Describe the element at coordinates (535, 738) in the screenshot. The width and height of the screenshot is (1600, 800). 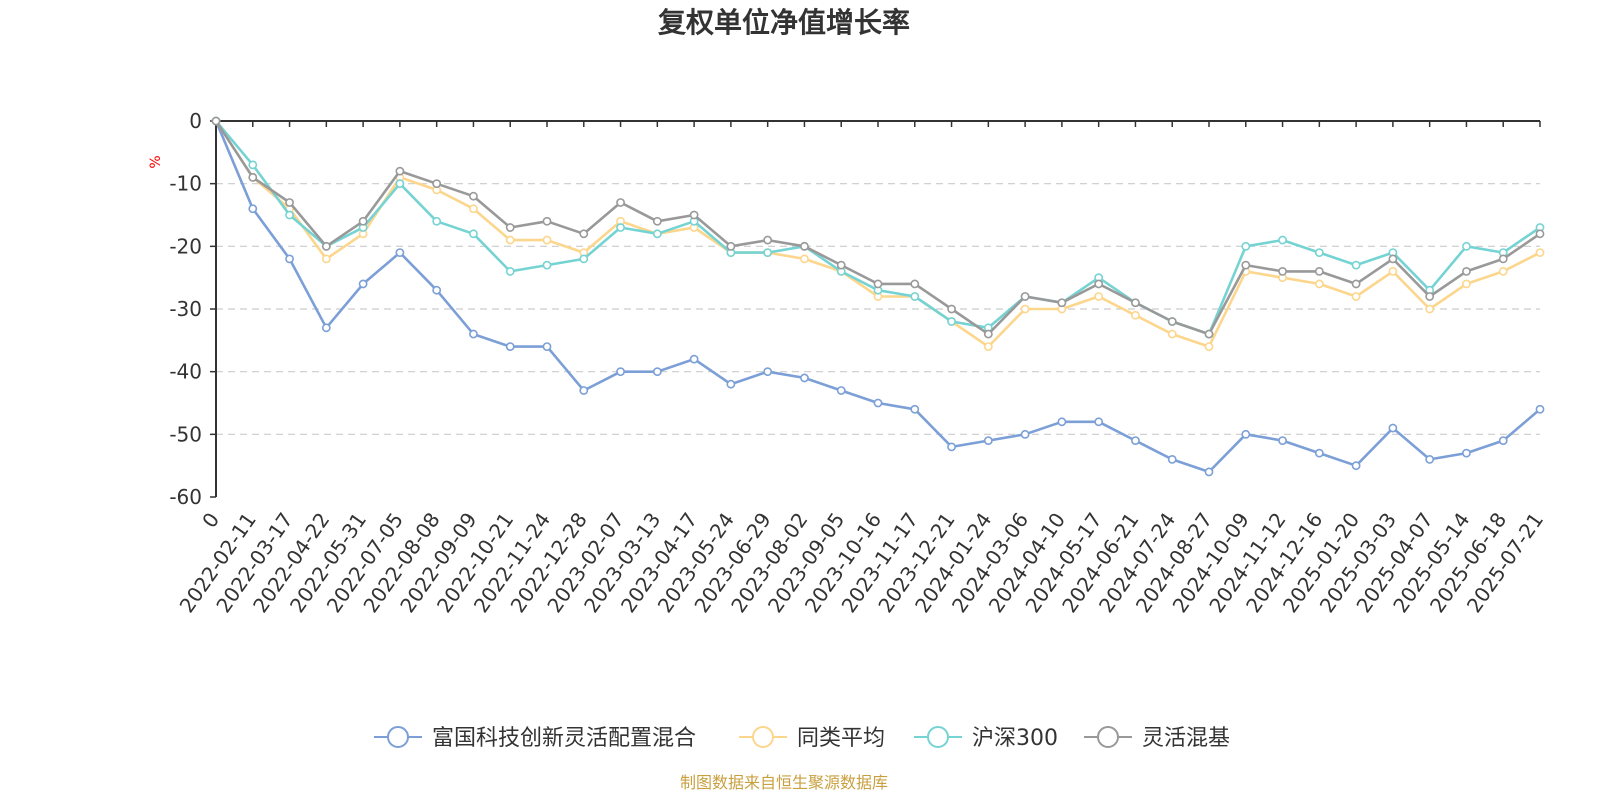
I see `legend-item: 富国科技创新灵活配置混合` at that location.